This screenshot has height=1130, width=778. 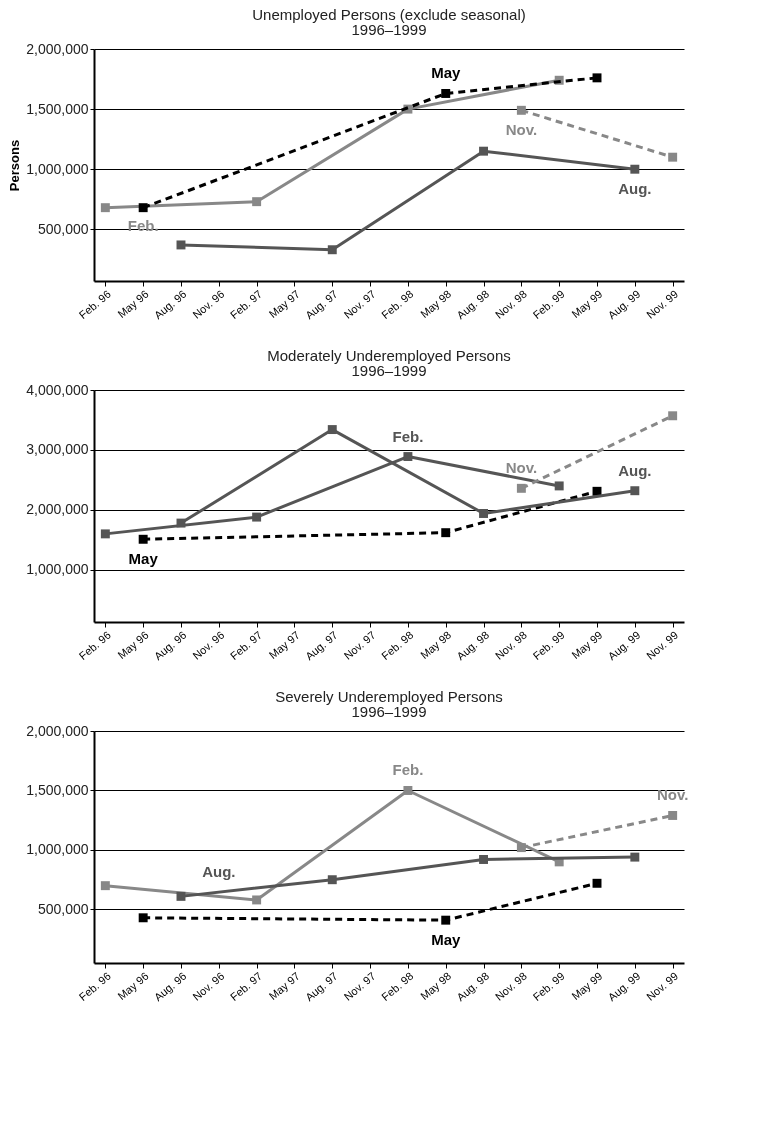 What do you see at coordinates (57, 449) in the screenshot?
I see `y-tick-label: 3,000,000` at bounding box center [57, 449].